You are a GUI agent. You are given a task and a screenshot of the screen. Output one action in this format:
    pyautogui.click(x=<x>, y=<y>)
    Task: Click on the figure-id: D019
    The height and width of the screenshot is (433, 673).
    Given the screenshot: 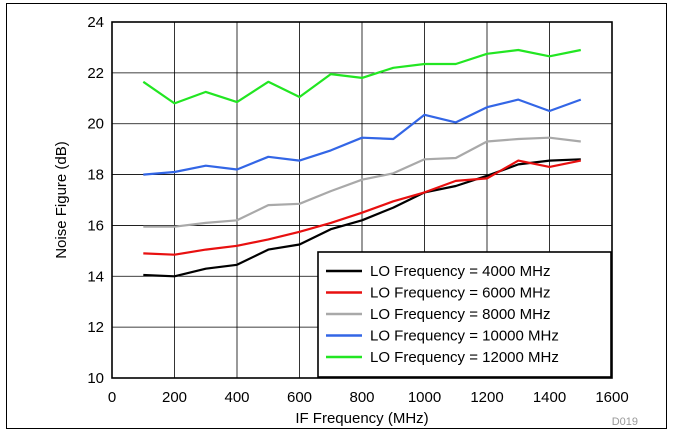 What is the action you would take?
    pyautogui.click(x=625, y=422)
    